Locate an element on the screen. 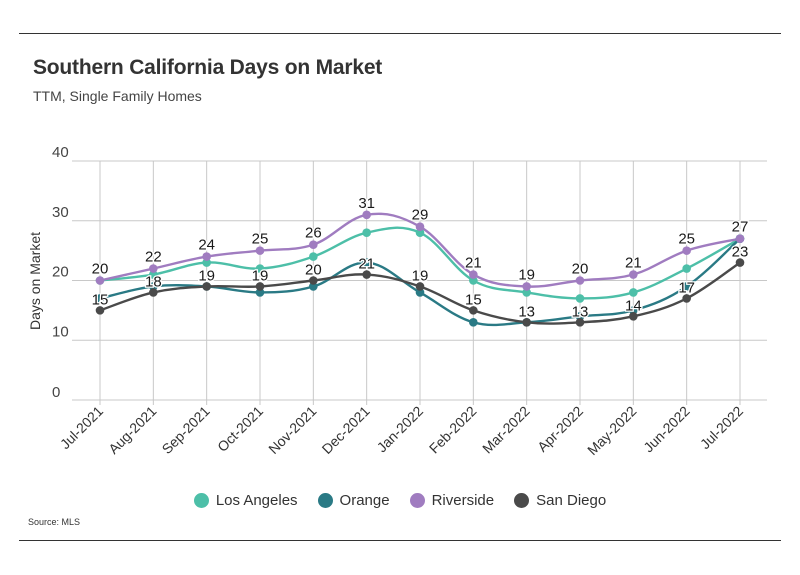  data-point-san-diego-oct-2021 is located at coordinates (260, 286).